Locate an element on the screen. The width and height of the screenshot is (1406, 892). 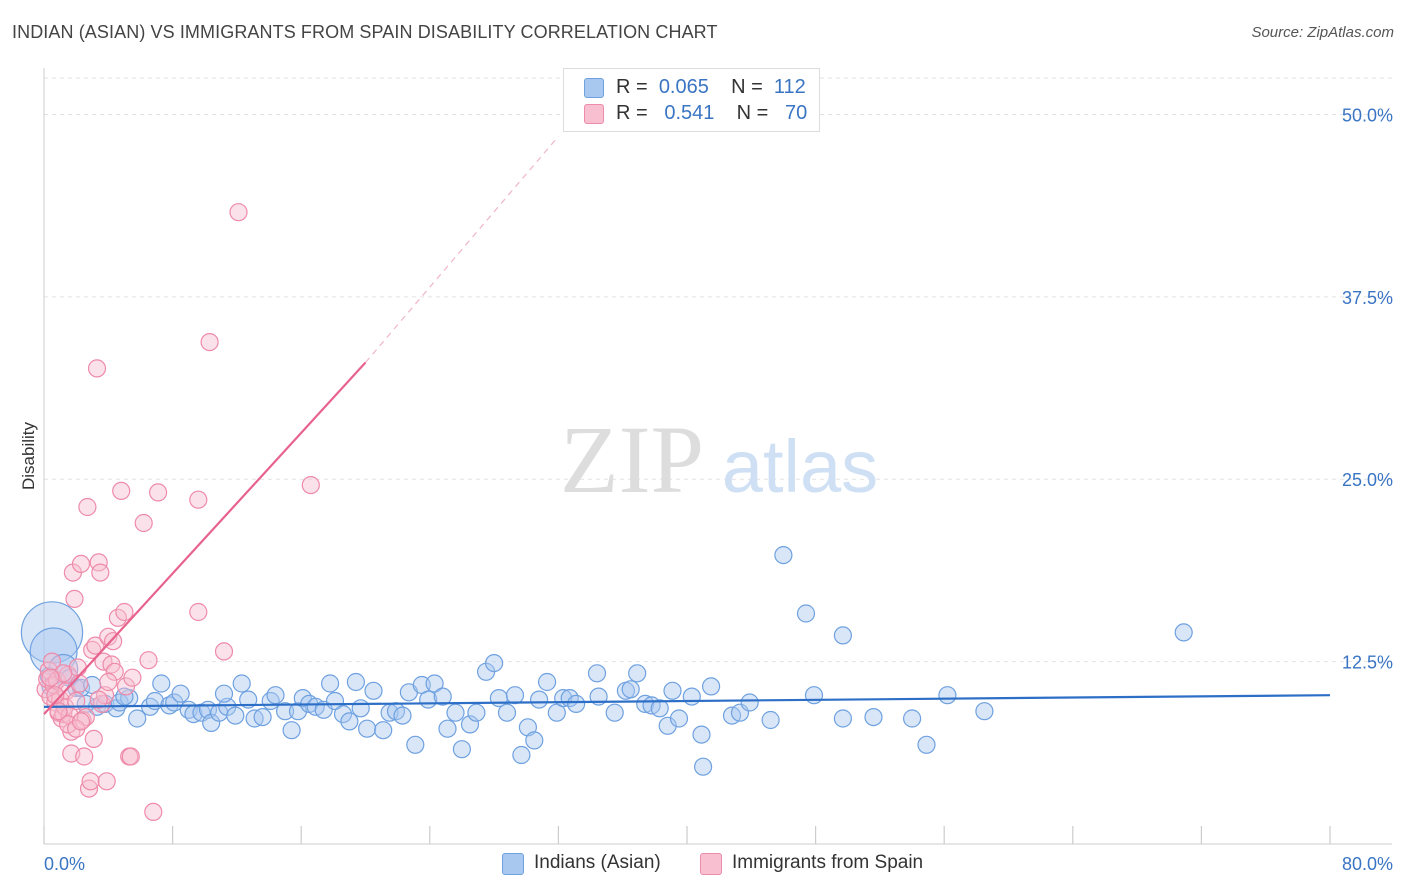
y-tick-label: 12.5% is located at coordinates (1367, 663).